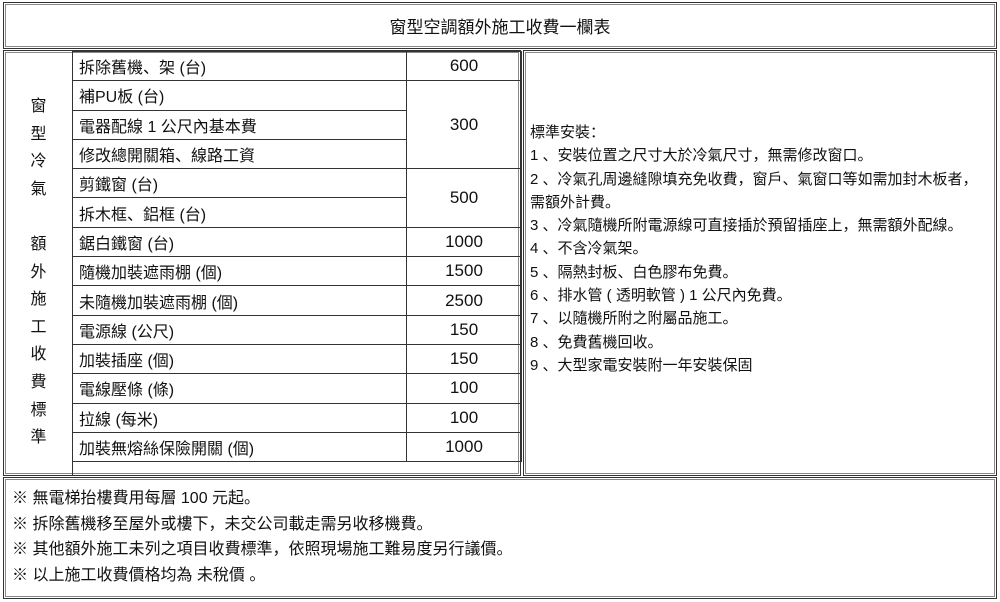 The width and height of the screenshot is (1000, 602). I want to click on notes-heading: 標準安裝：, so click(568, 132).